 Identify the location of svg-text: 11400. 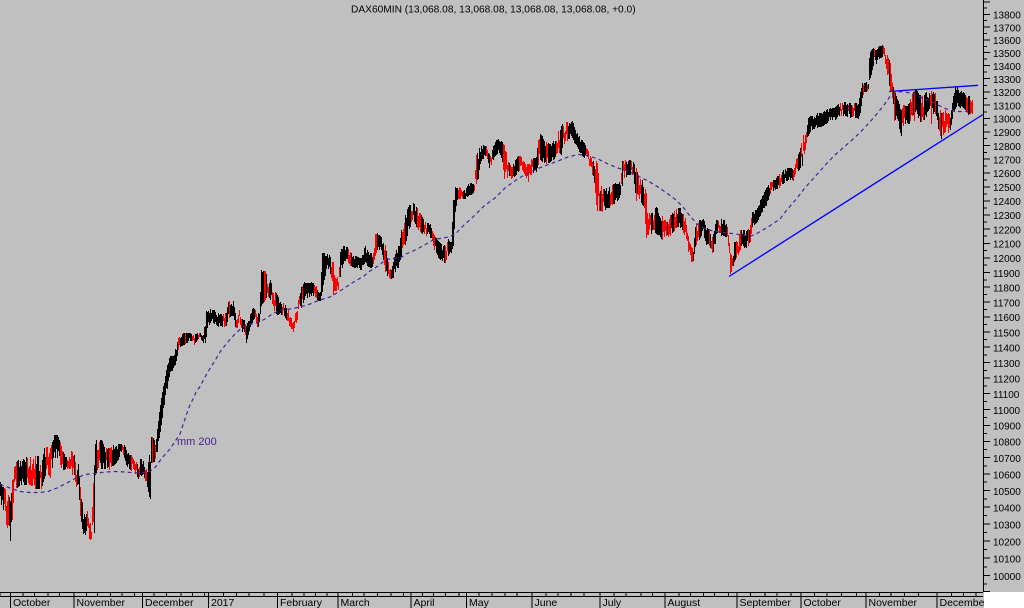
(1007, 349).